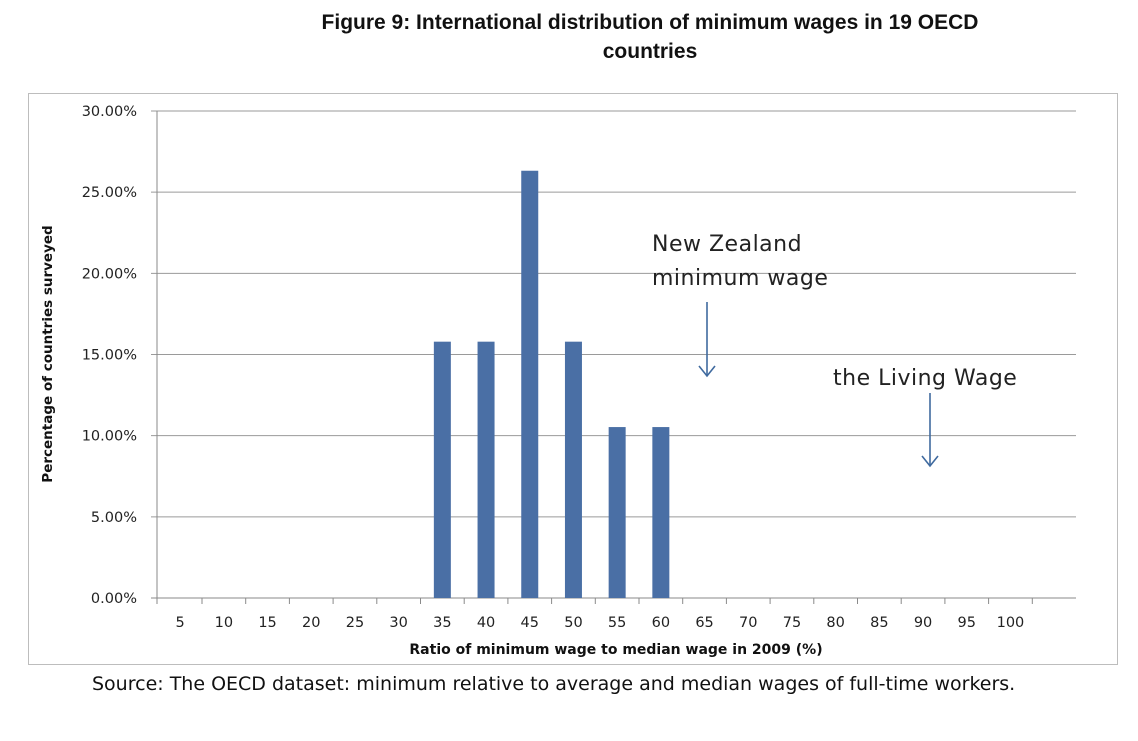 The image size is (1138, 741). Describe the element at coordinates (967, 623) in the screenshot. I see `x-tick-label: 95` at that location.